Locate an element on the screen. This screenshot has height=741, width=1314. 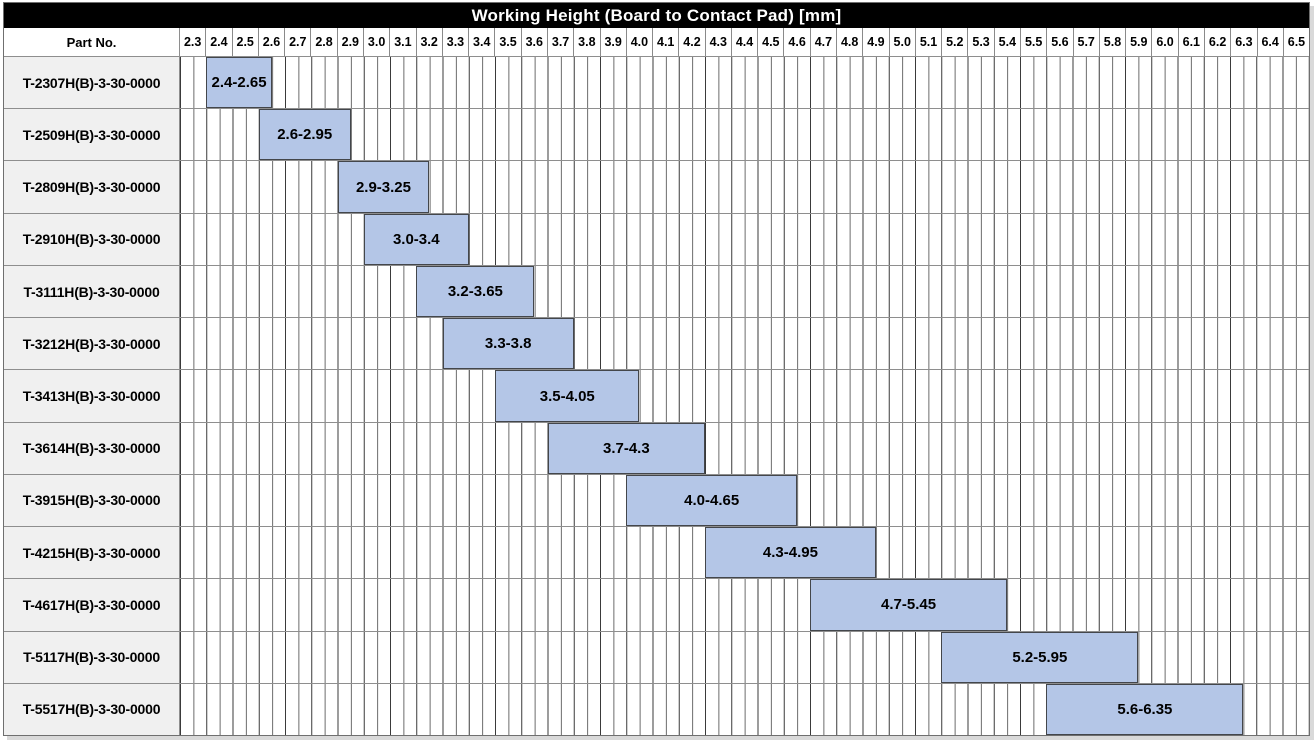
part-no-header-cell: Part No. is located at coordinates (92, 42).